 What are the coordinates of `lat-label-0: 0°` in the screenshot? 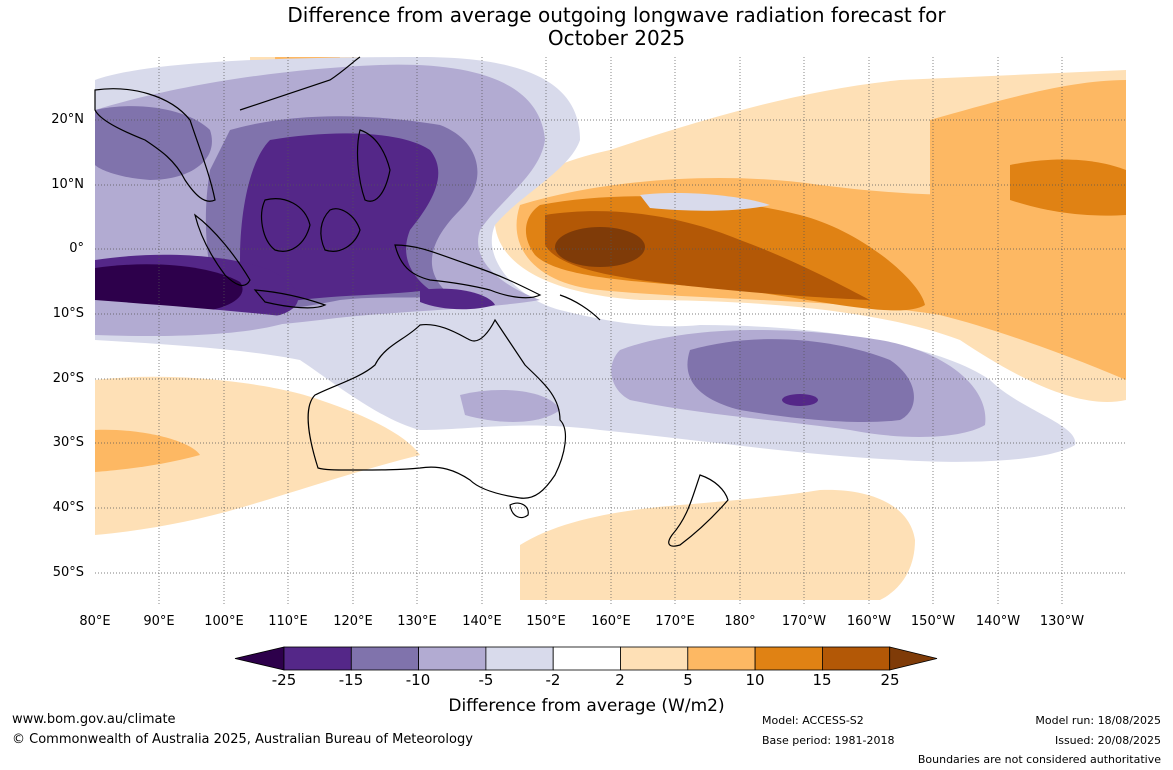 It's located at (76, 248).